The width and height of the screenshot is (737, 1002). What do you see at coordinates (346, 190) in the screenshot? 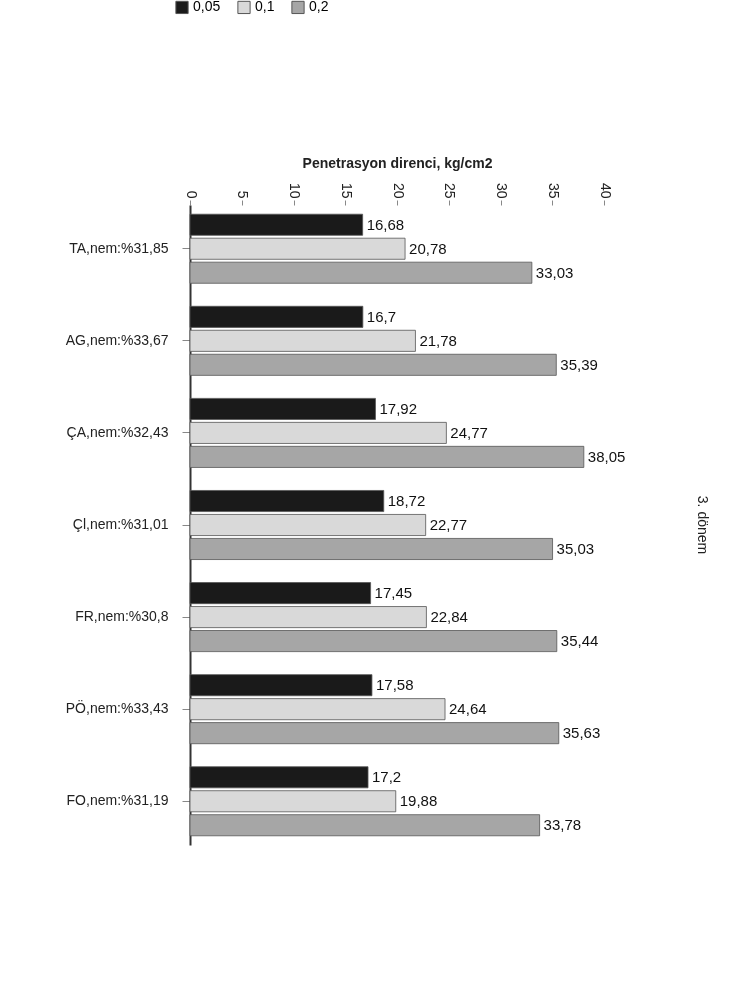
I see `x-tick-label: 15` at bounding box center [346, 190].